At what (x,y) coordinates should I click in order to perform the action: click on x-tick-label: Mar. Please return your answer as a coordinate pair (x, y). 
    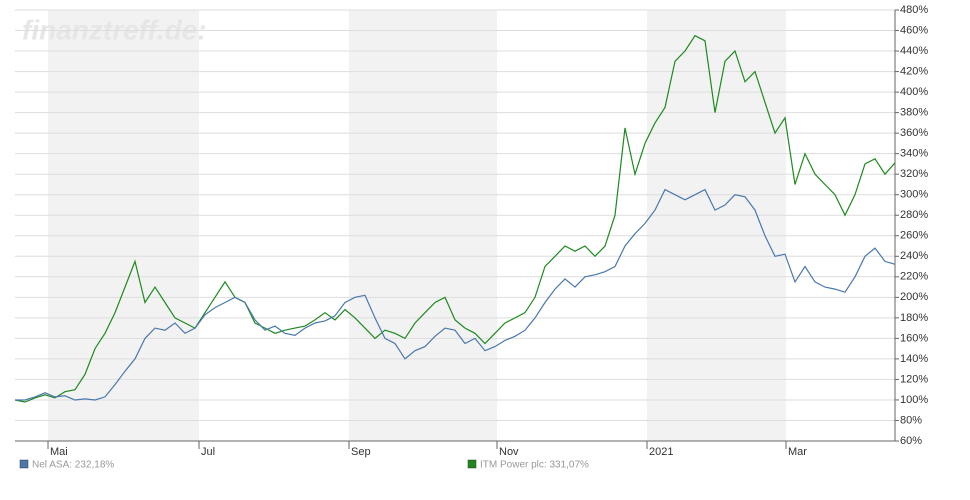
    Looking at the image, I should click on (797, 452).